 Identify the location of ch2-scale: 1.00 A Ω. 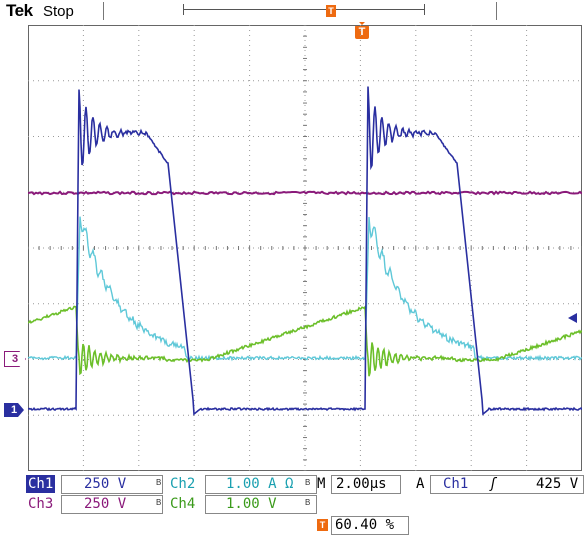
(260, 484).